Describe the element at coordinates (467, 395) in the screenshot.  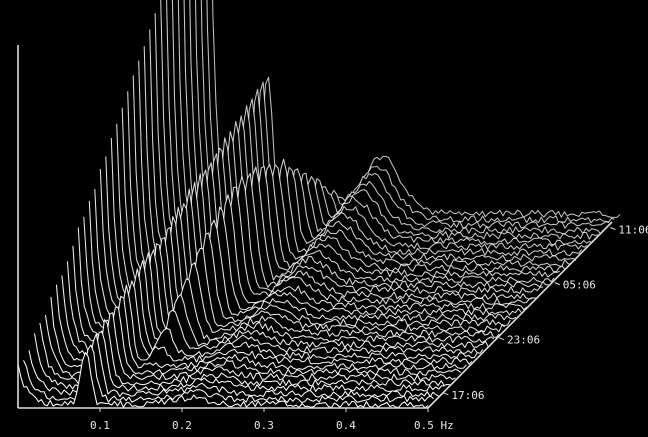
I see `time-tick-label: 17:06` at that location.